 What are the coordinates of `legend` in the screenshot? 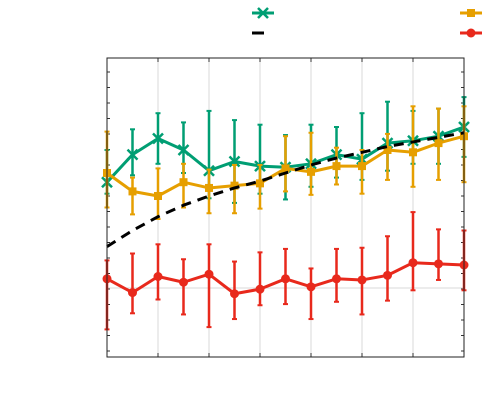 It's located at (367, 22).